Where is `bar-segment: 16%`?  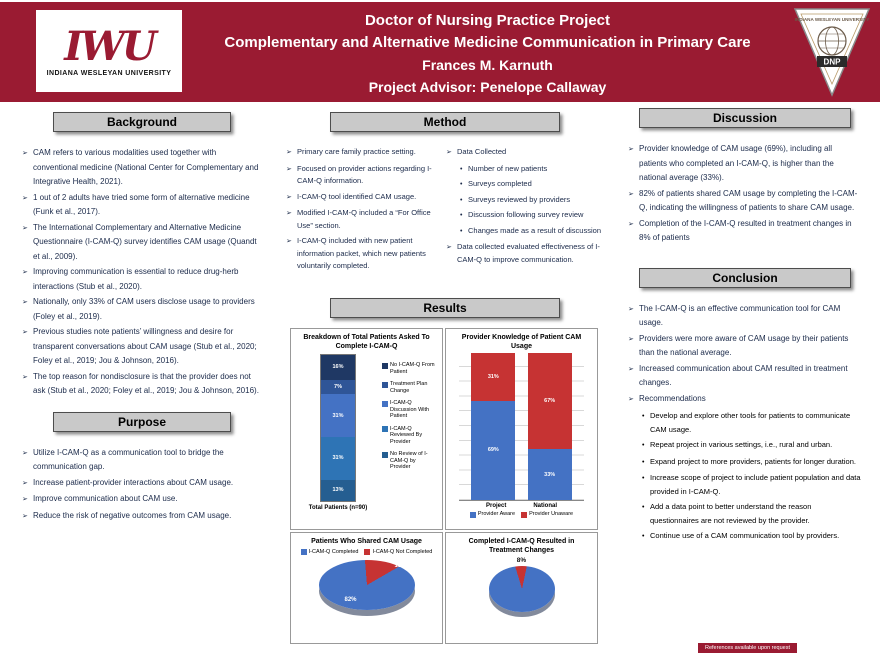 bar-segment: 16% is located at coordinates (338, 367).